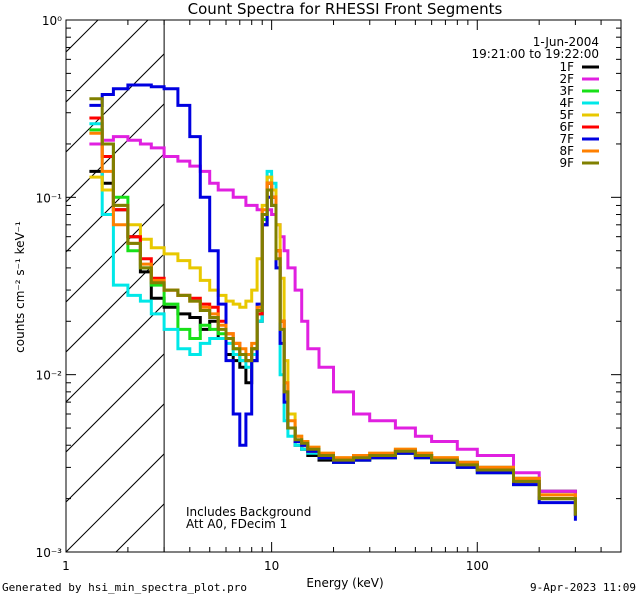 The image size is (640, 600). Describe the element at coordinates (125, 587) in the screenshot. I see `footer-generated-by: Generated by hsi_min_spectra_plot.pro` at that location.